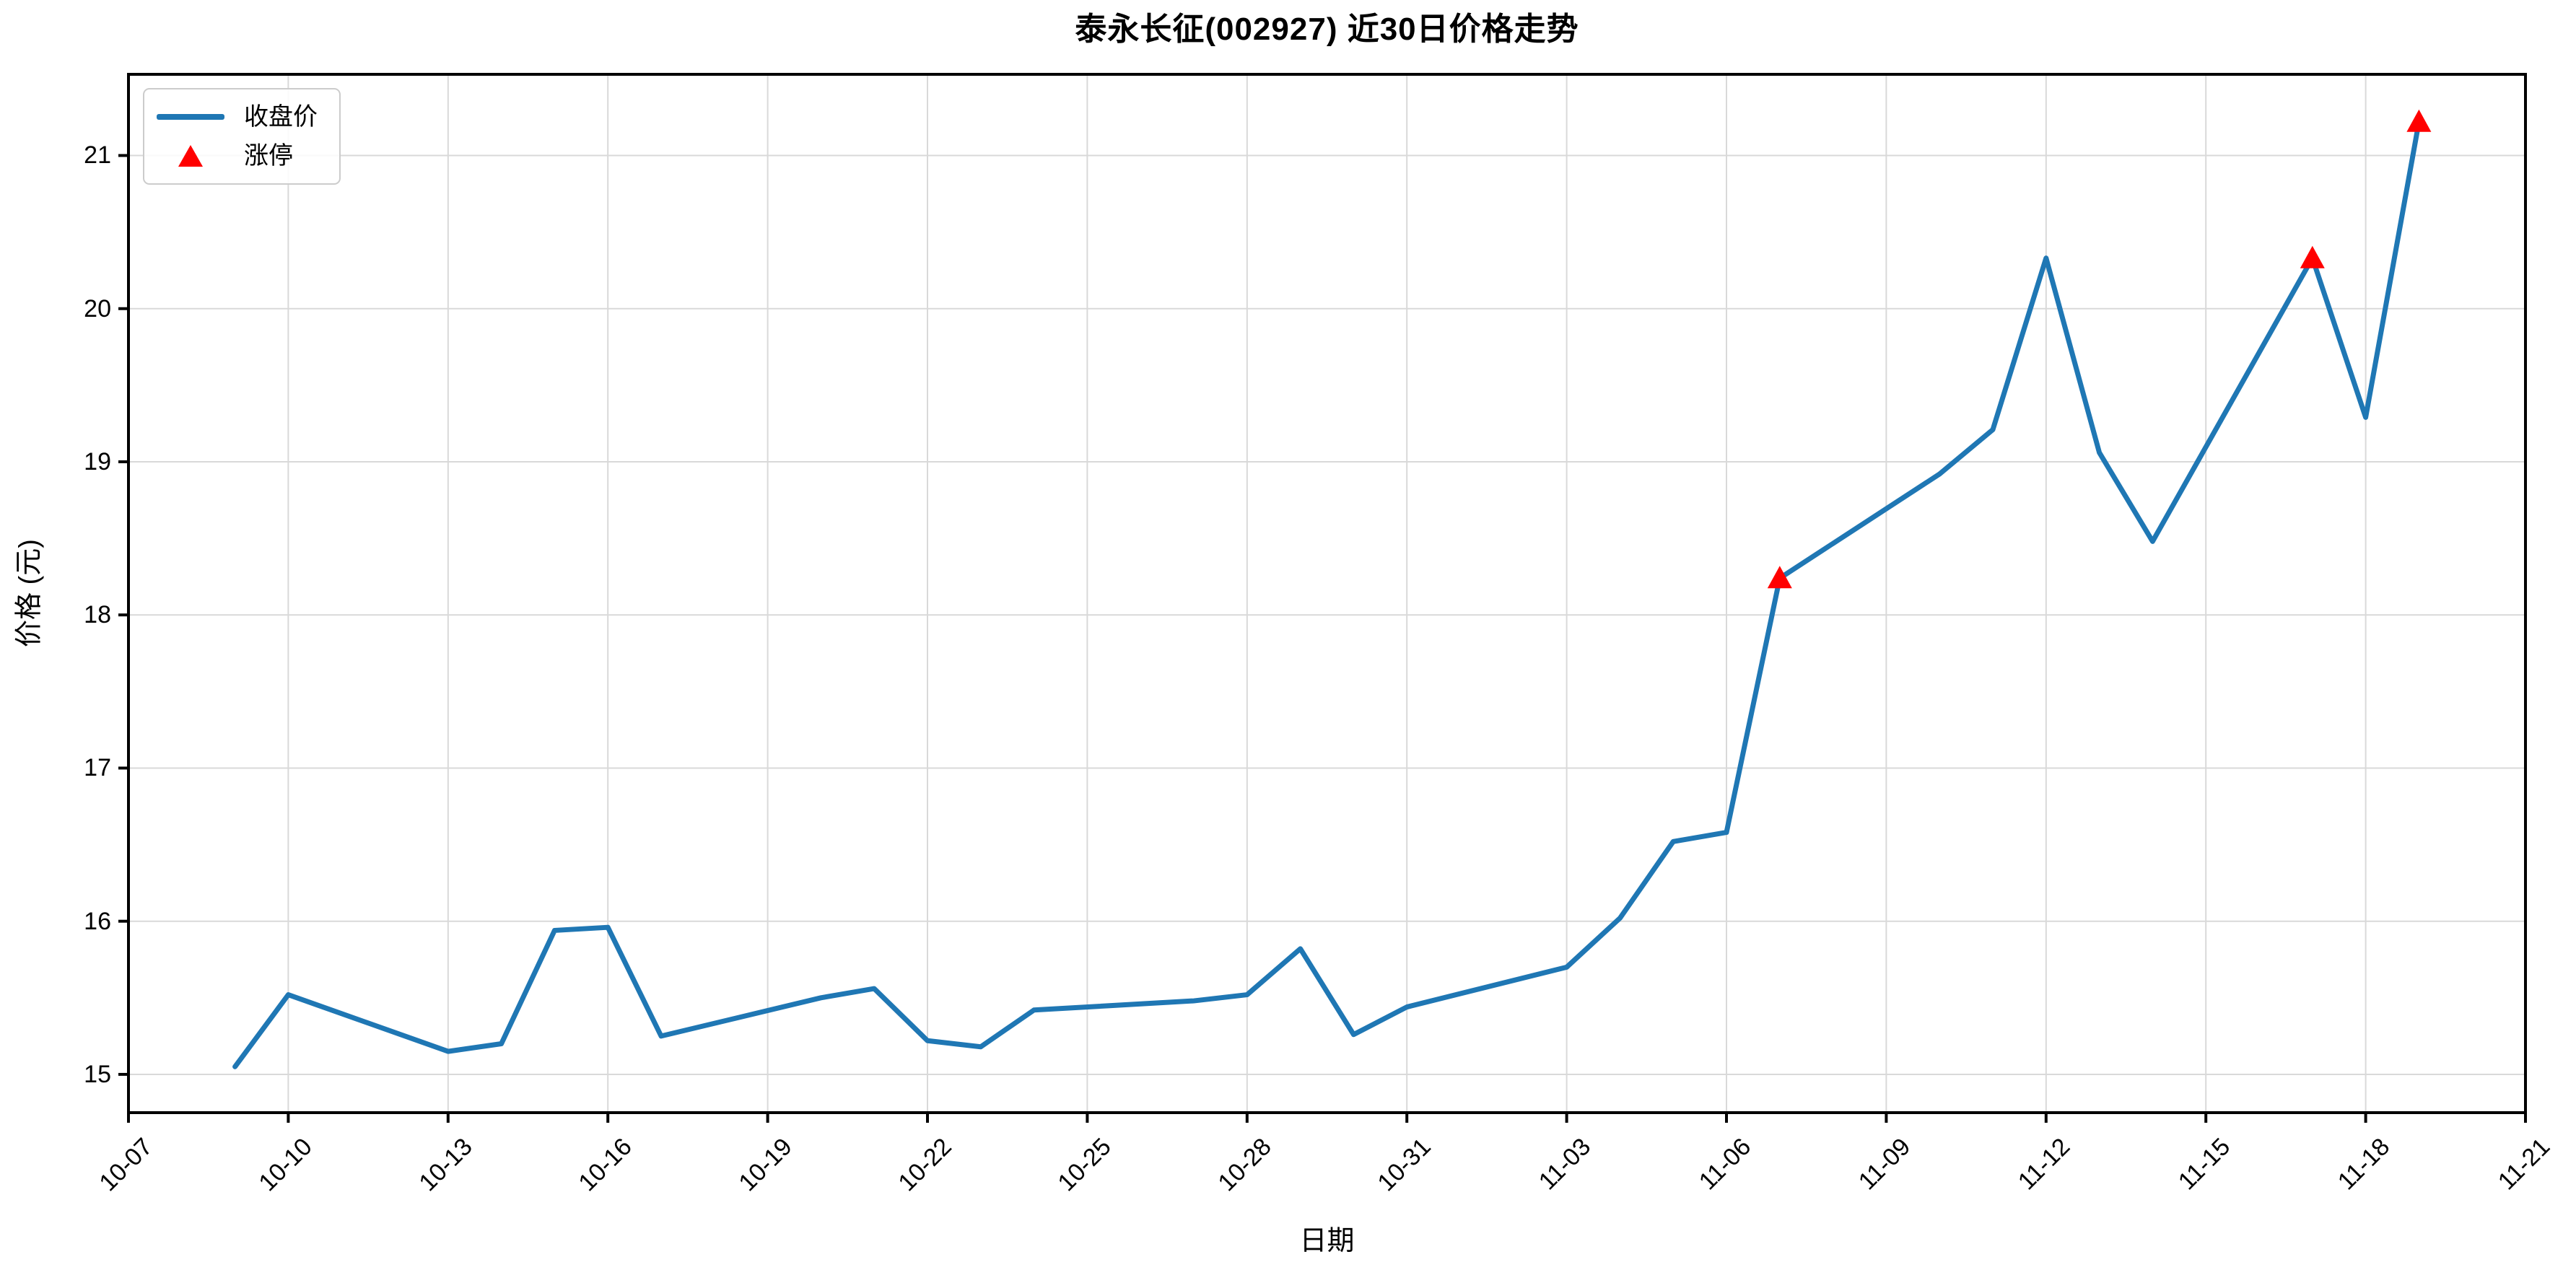 This screenshot has width=2576, height=1275. I want to click on legend-entry-limit-up: 涨停, so click(241, 156).